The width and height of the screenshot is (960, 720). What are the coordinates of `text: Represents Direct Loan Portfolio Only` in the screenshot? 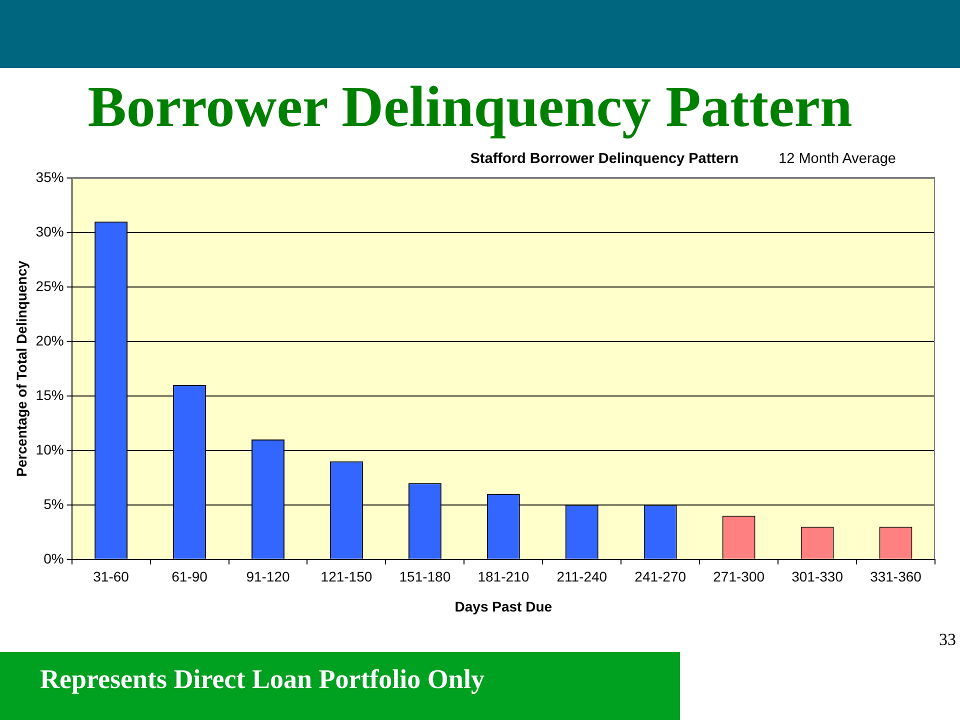 It's located at (262, 679).